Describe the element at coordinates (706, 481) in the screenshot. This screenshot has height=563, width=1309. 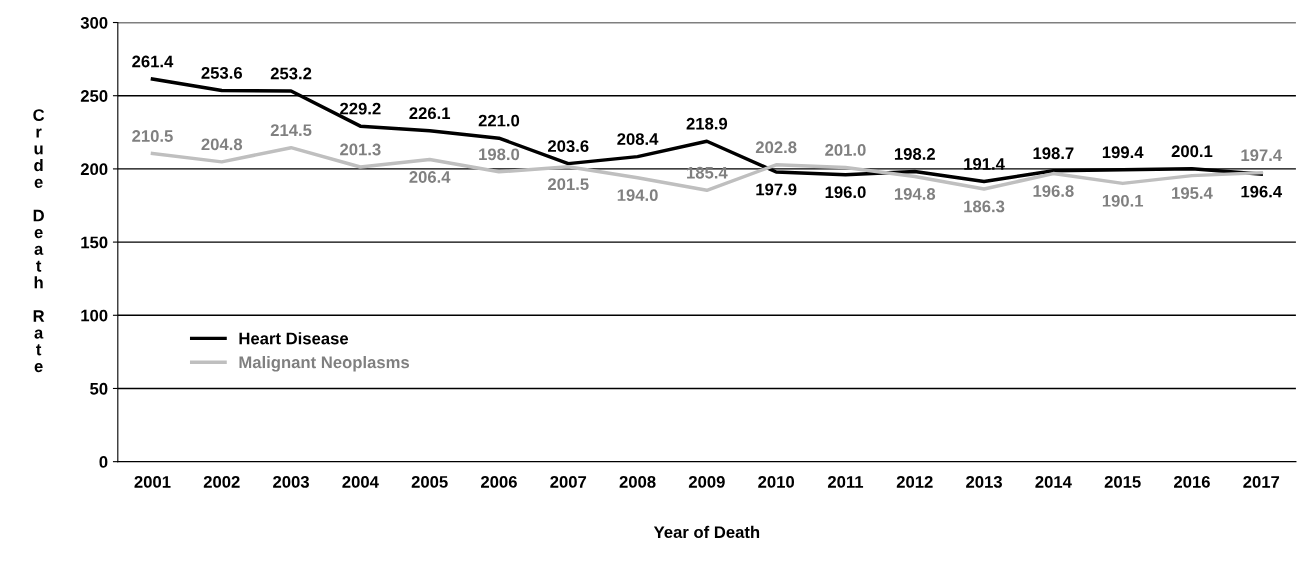
I see `x-tick-label: 2009` at that location.